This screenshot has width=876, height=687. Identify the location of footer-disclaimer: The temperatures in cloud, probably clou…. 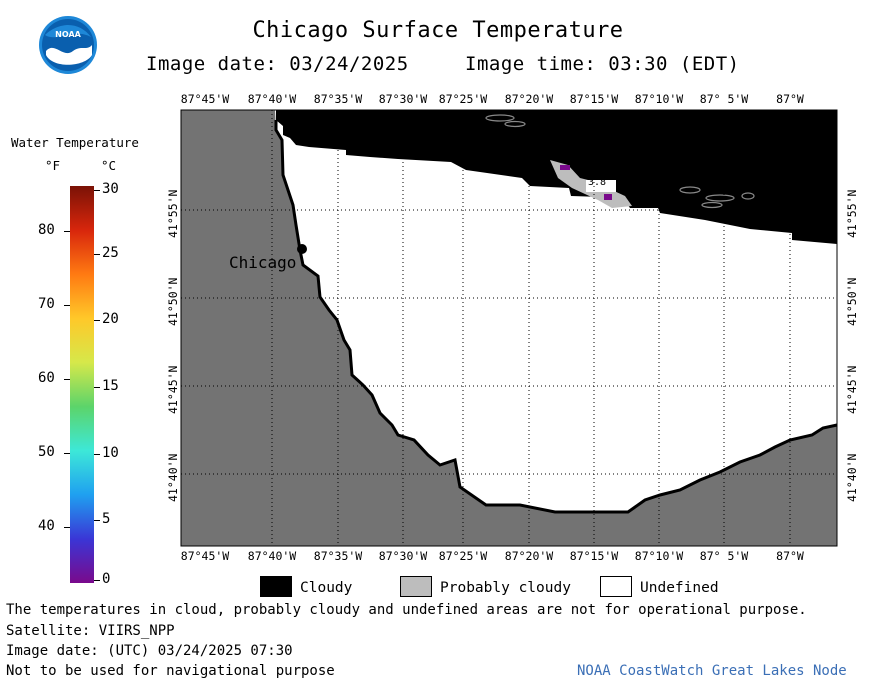
(406, 610).